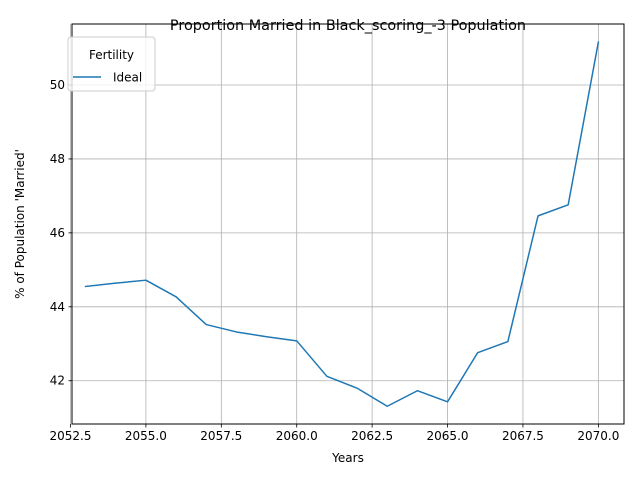 The width and height of the screenshot is (640, 480). Describe the element at coordinates (20, 224) in the screenshot. I see `y-axis-title: % of Population 'Married'` at that location.